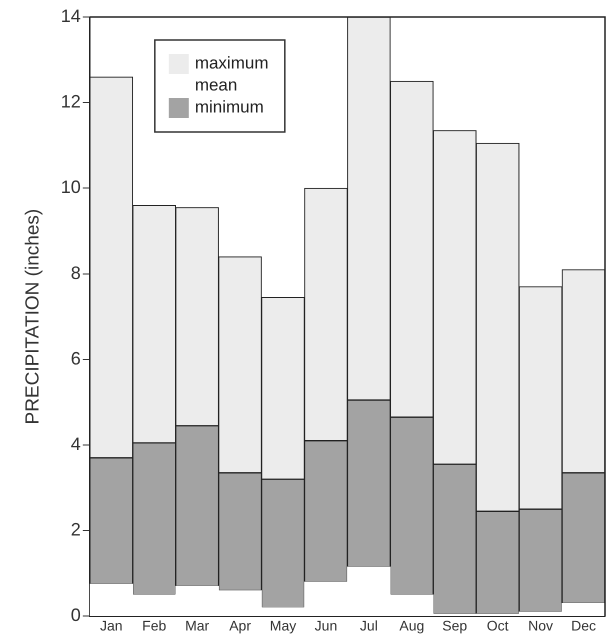 The image size is (613, 639). What do you see at coordinates (283, 625) in the screenshot?
I see `x-tick-label: May` at bounding box center [283, 625].